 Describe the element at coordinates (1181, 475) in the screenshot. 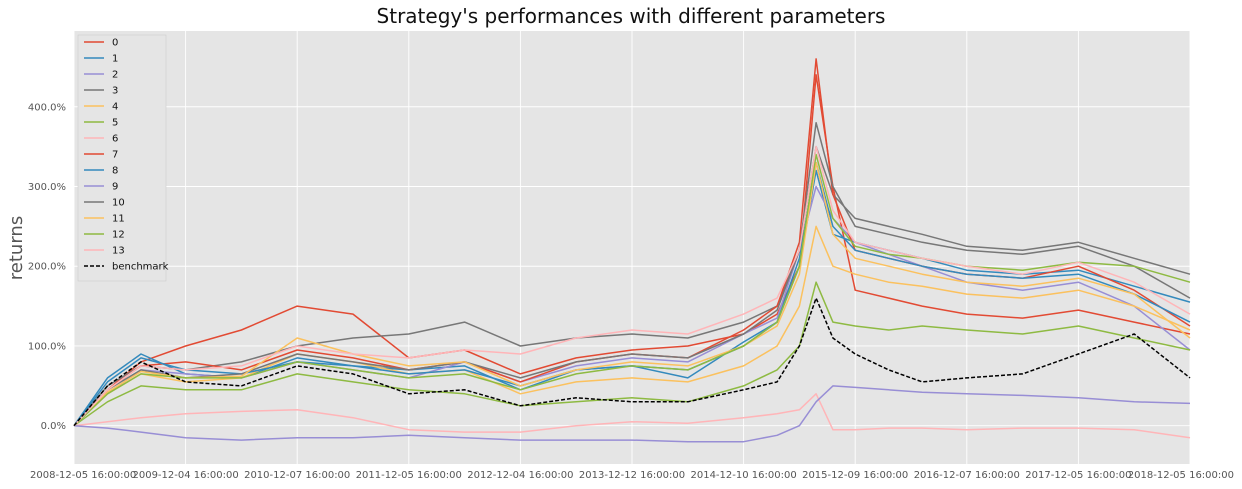

I see `x-tick-label: 2018-12-05 16:00:00` at that location.